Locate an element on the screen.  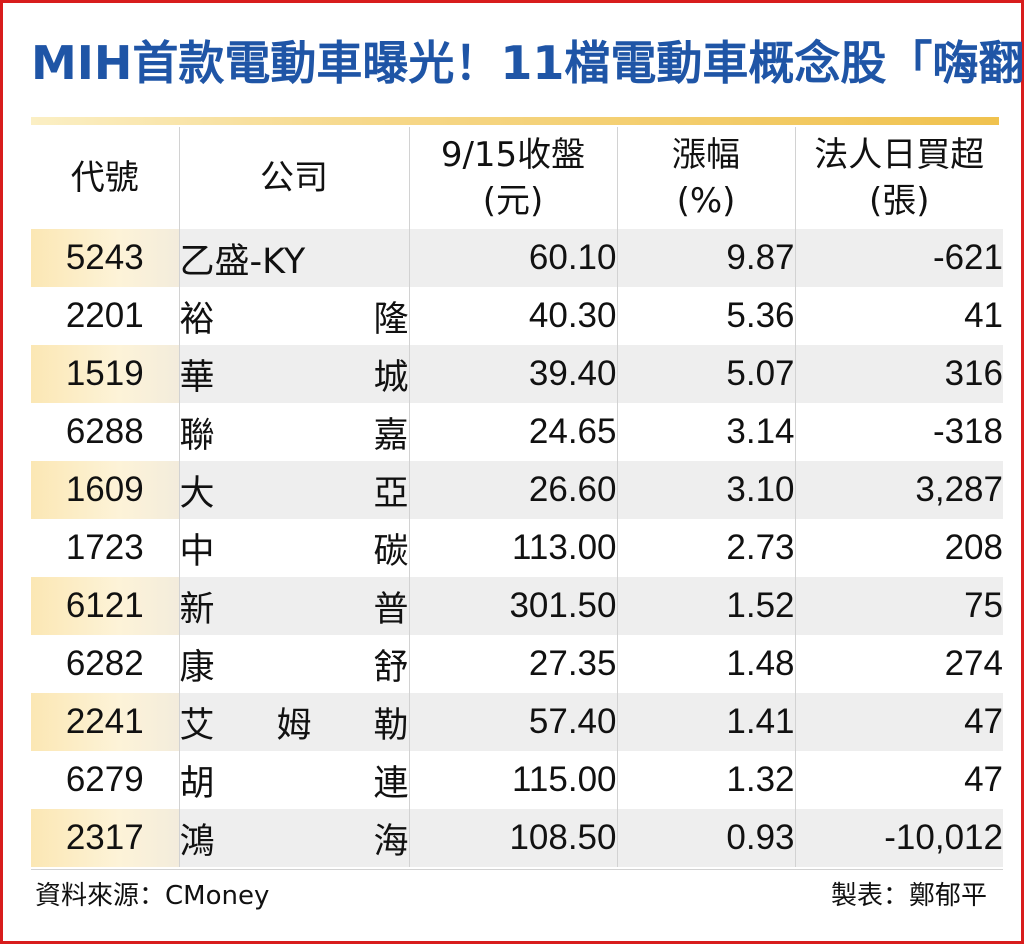
price-change: 1.32 is located at coordinates (705, 780).